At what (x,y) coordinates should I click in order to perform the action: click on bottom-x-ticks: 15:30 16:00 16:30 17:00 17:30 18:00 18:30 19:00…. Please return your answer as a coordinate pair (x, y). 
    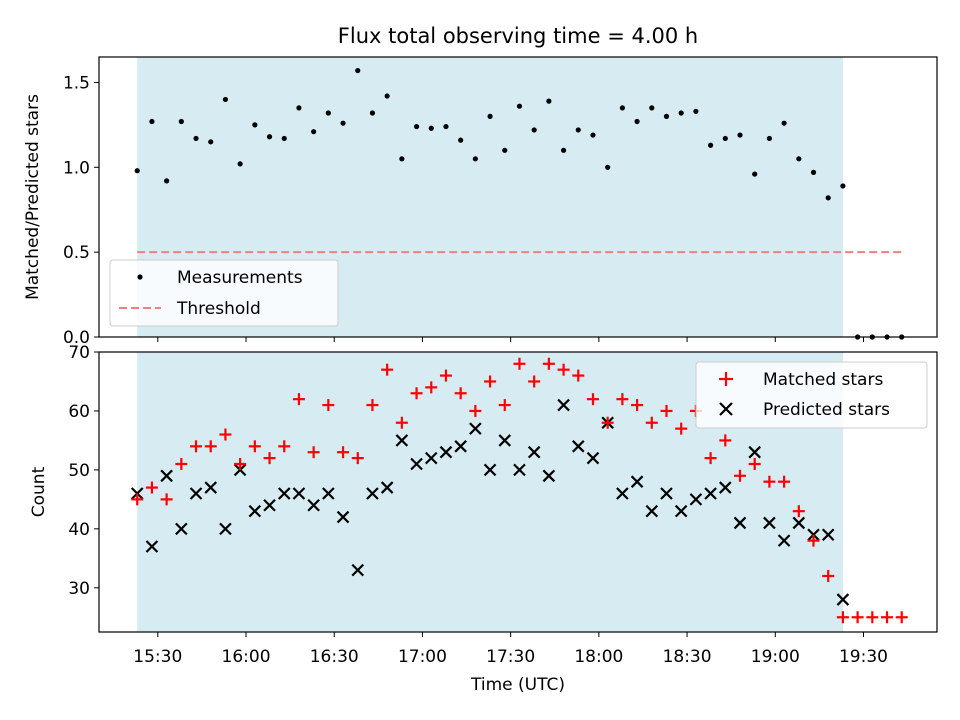
    Looking at the image, I should click on (510, 649).